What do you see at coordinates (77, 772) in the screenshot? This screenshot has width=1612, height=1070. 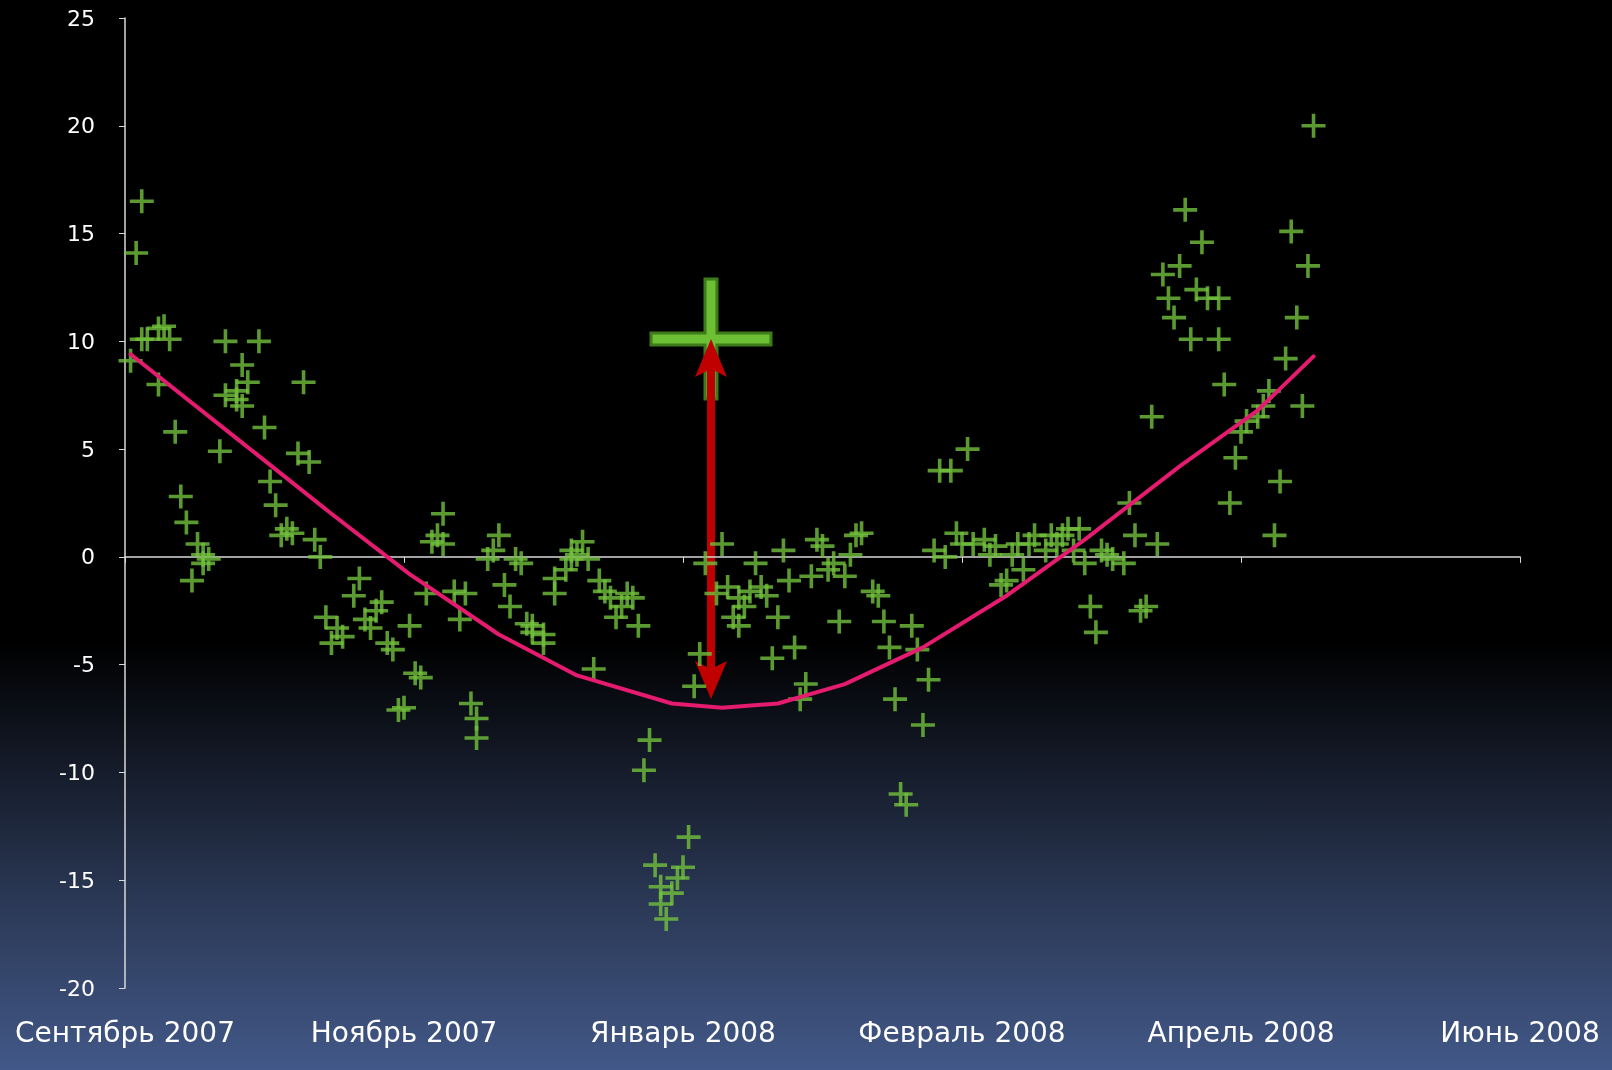 I see `y-tick-label: -10` at bounding box center [77, 772].